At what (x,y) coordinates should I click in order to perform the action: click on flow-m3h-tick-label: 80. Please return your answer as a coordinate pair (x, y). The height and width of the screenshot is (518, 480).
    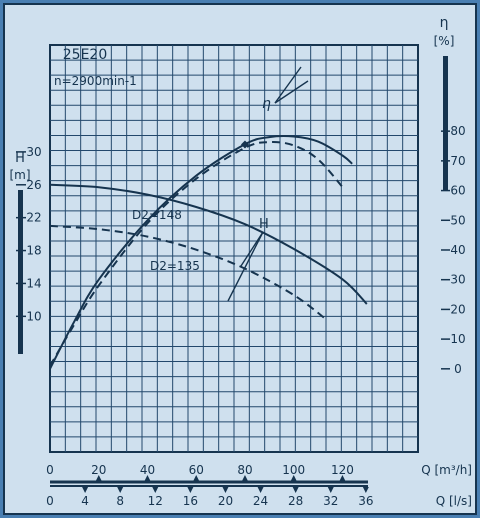
    Looking at the image, I should click on (244, 470).